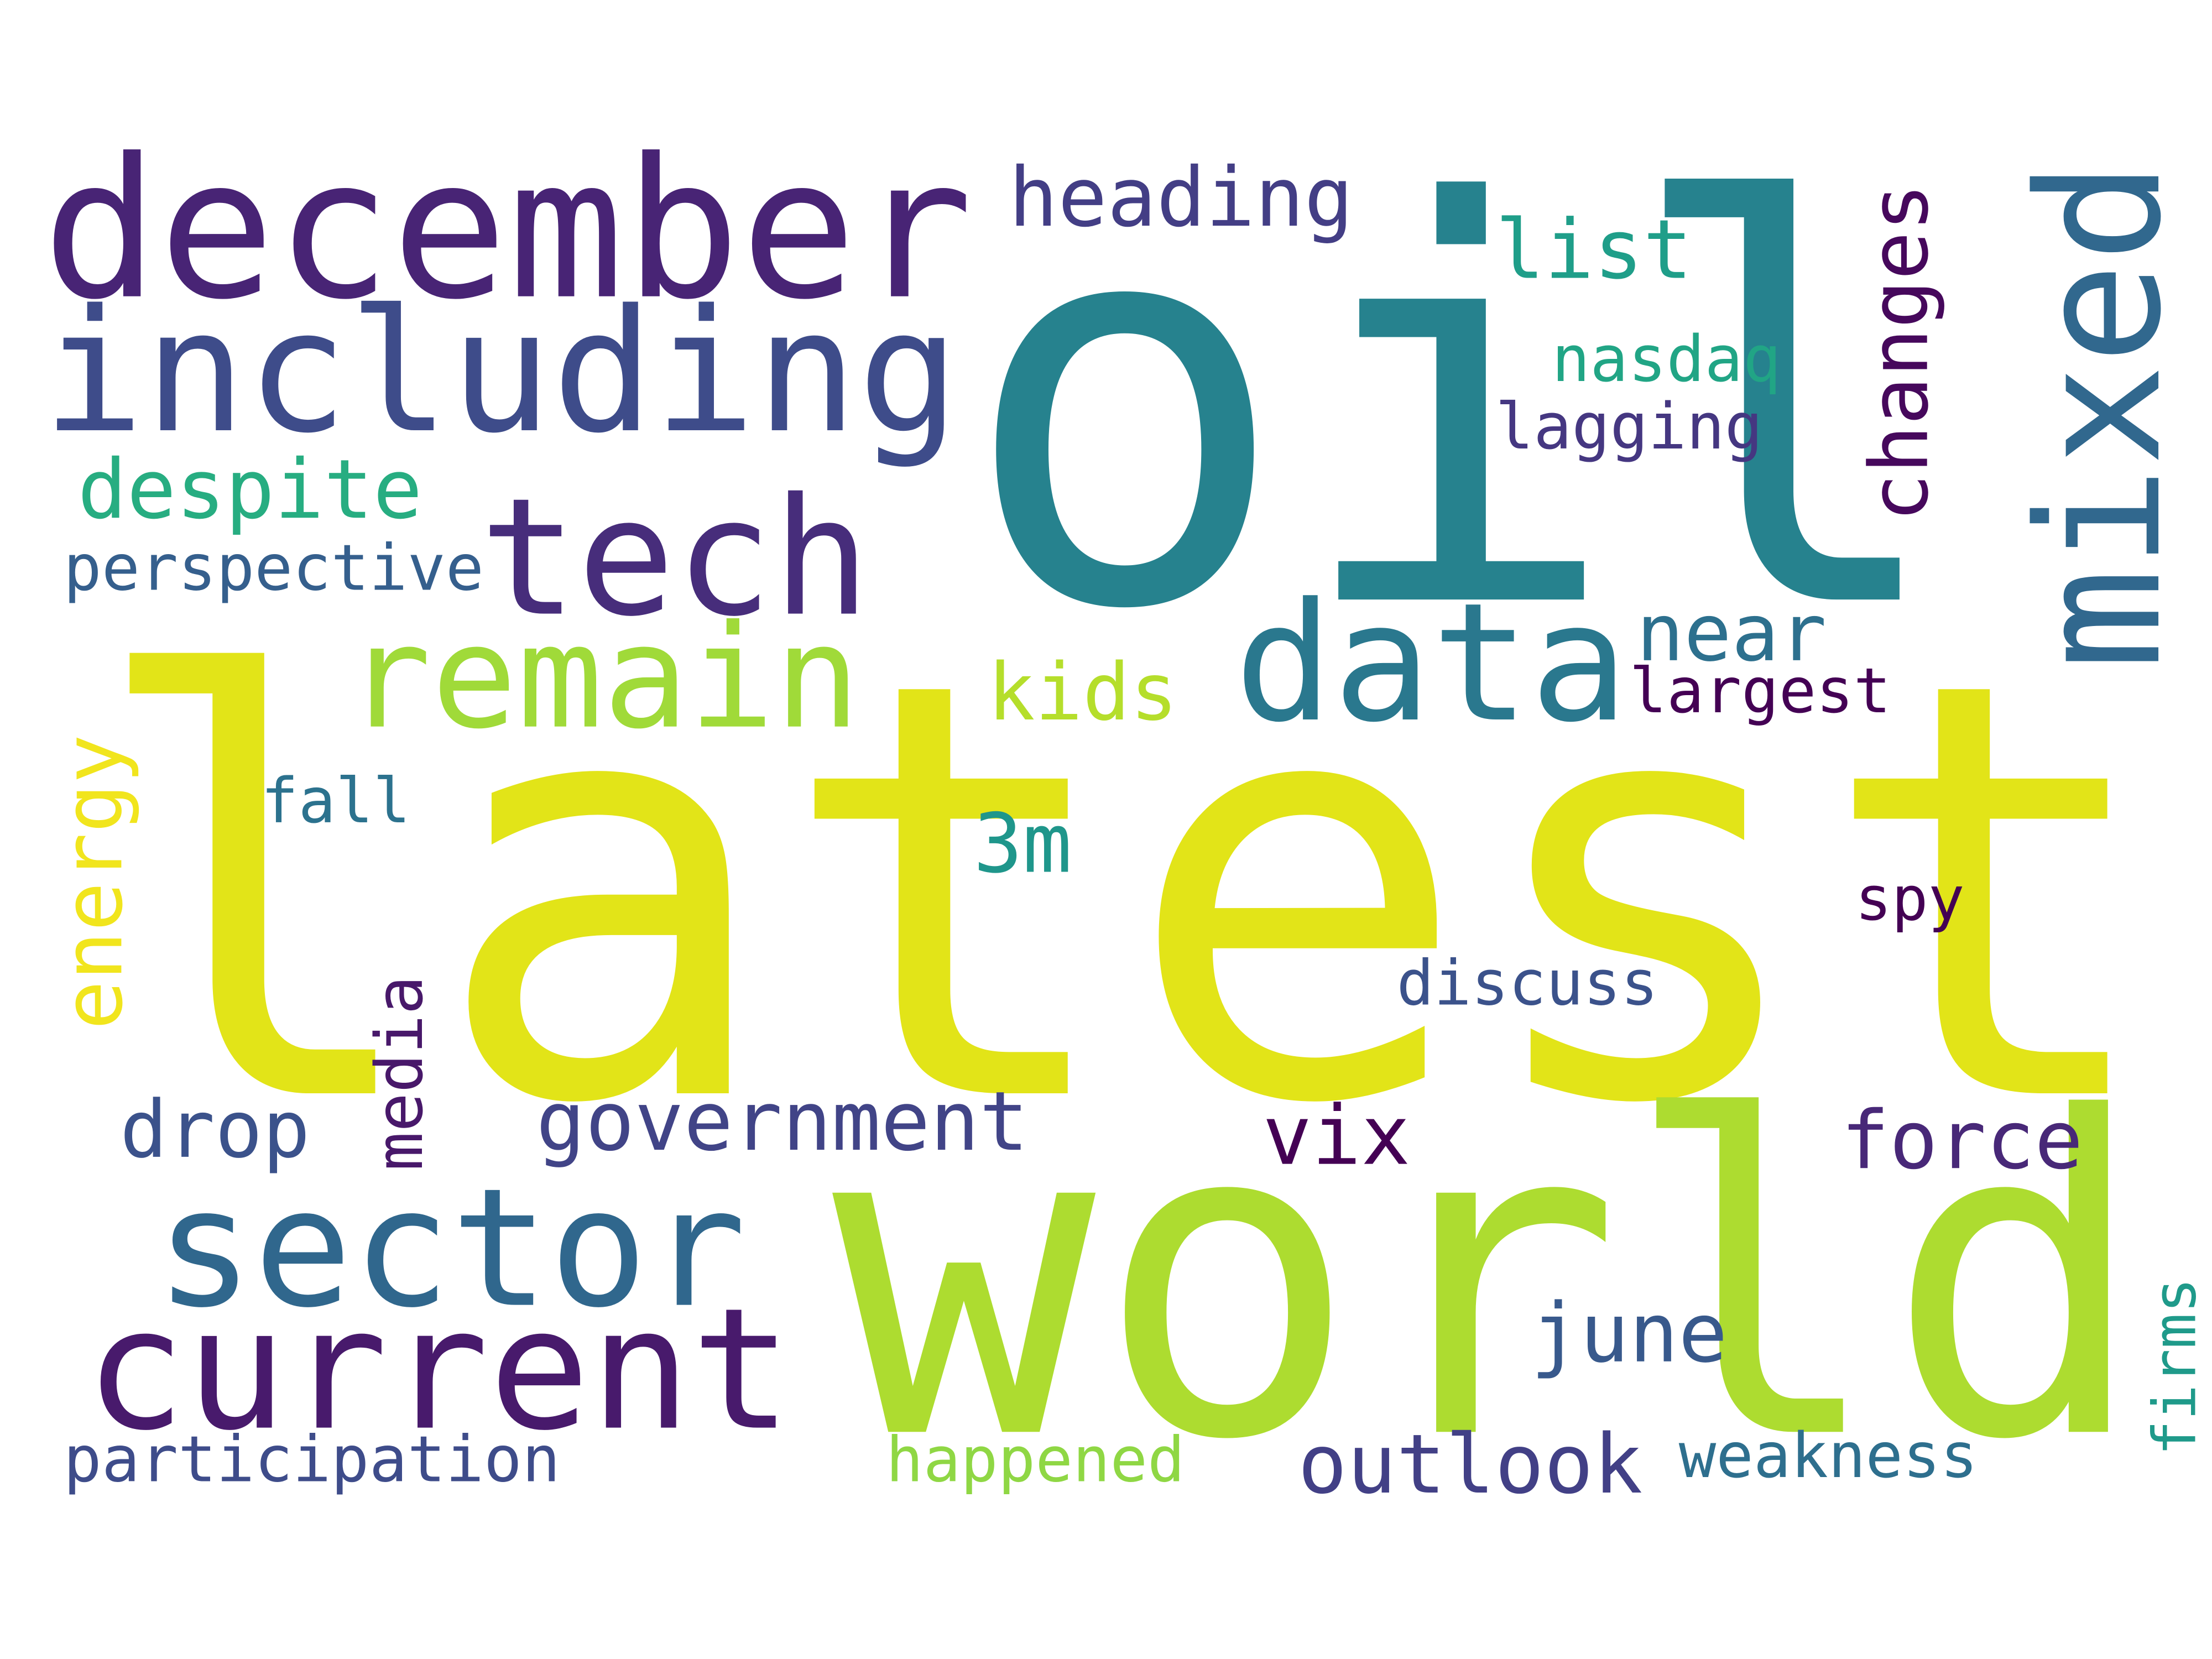  Describe the element at coordinates (1181, 198) in the screenshot. I see `word: heading` at that location.